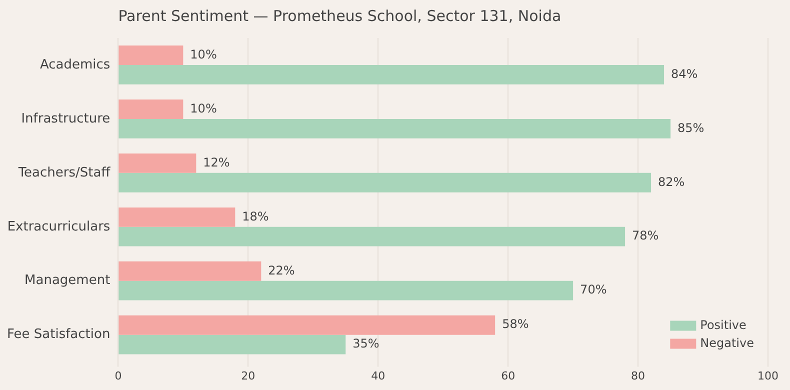 The height and width of the screenshot is (390, 790). I want to click on data-label: 82%, so click(671, 181).